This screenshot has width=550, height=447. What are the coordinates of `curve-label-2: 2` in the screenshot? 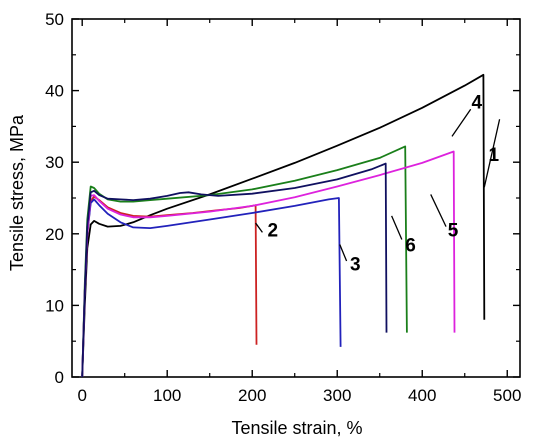 It's located at (273, 231).